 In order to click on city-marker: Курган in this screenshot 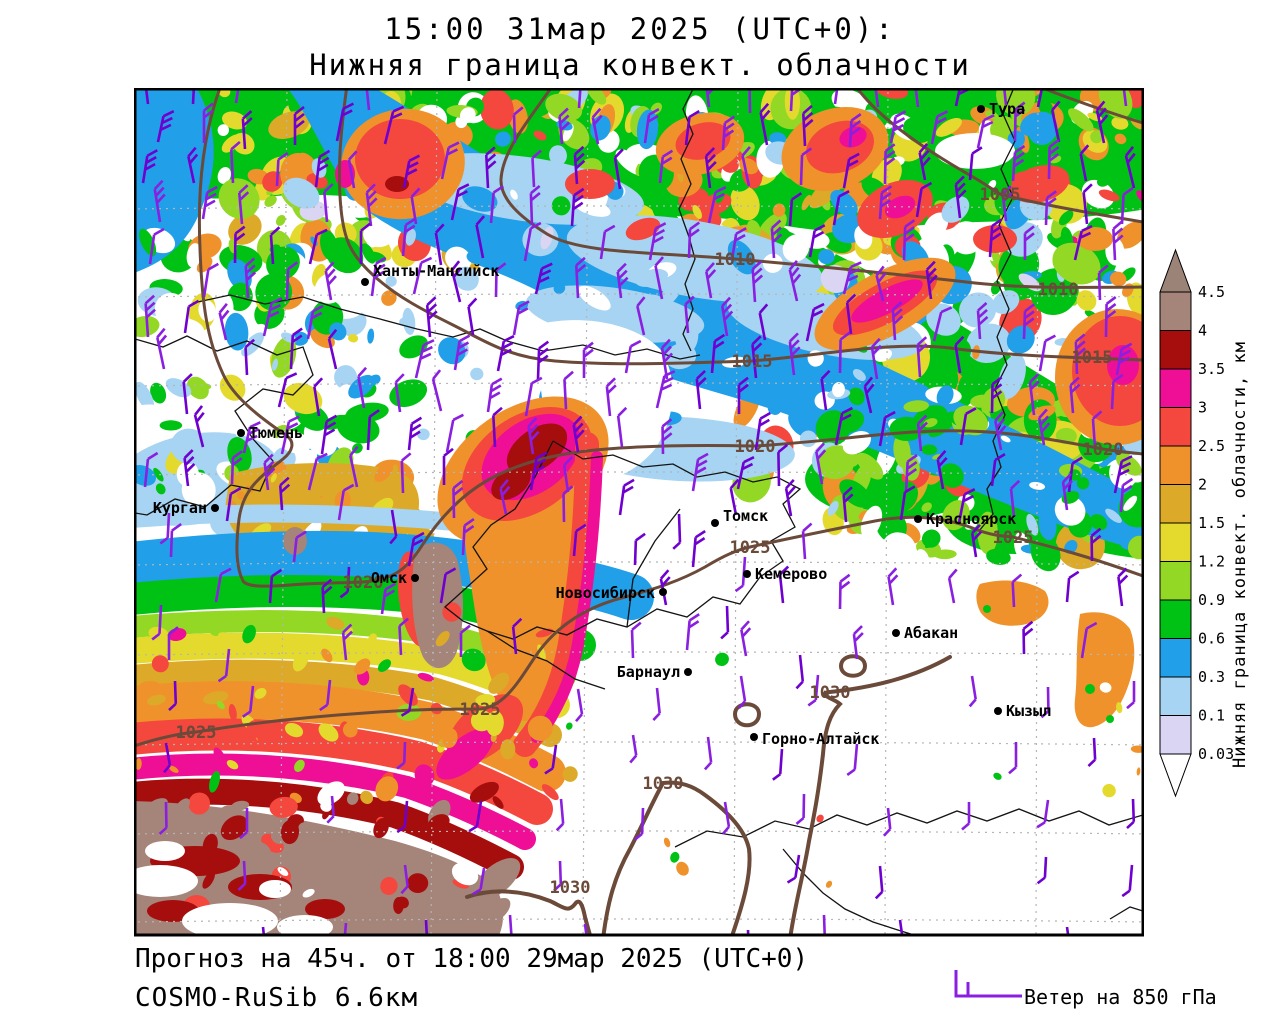, I will do `click(186, 508)`.